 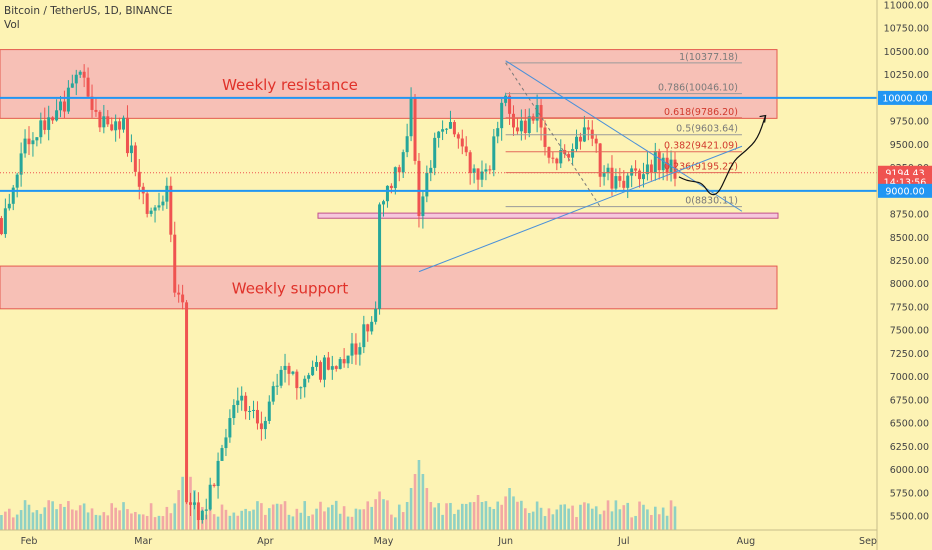 What do you see at coordinates (909, 238) in the screenshot?
I see `y-tick-label: 8500.00` at bounding box center [909, 238].